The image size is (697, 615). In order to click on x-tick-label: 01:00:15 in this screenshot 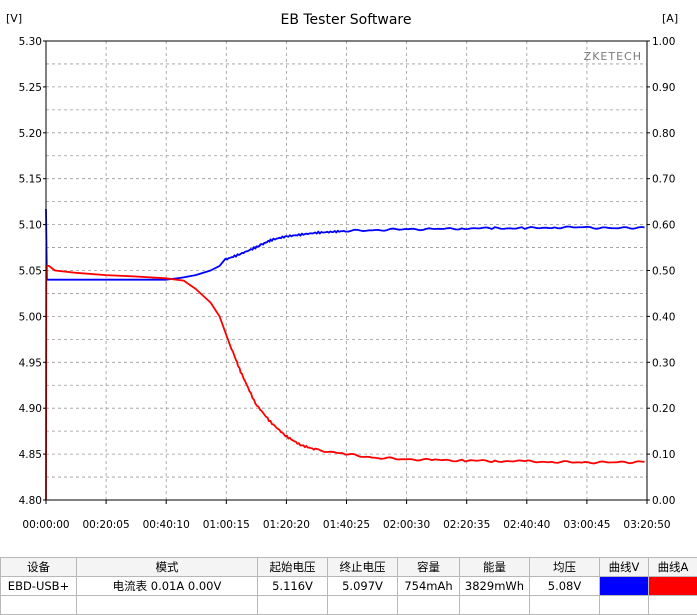, I will do `click(226, 525)`.